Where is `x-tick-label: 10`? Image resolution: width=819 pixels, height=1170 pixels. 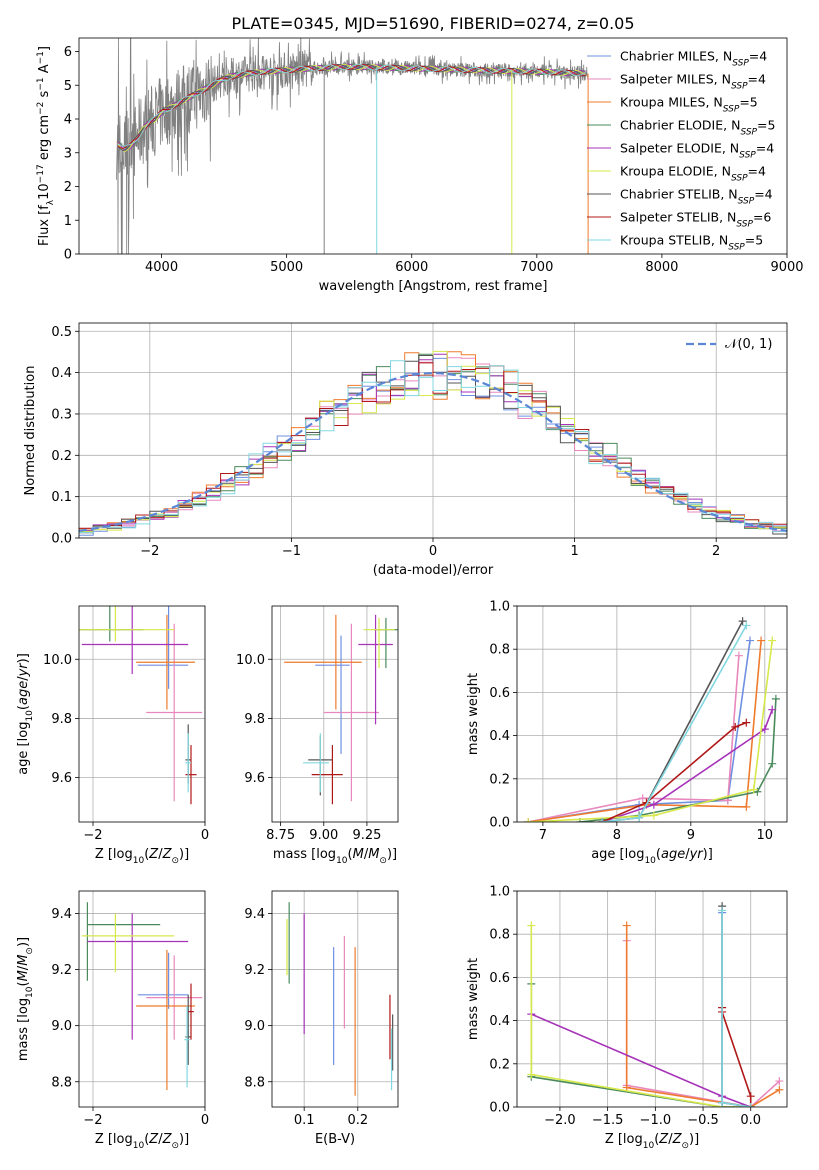
x-tick-label: 10 is located at coordinates (765, 835).